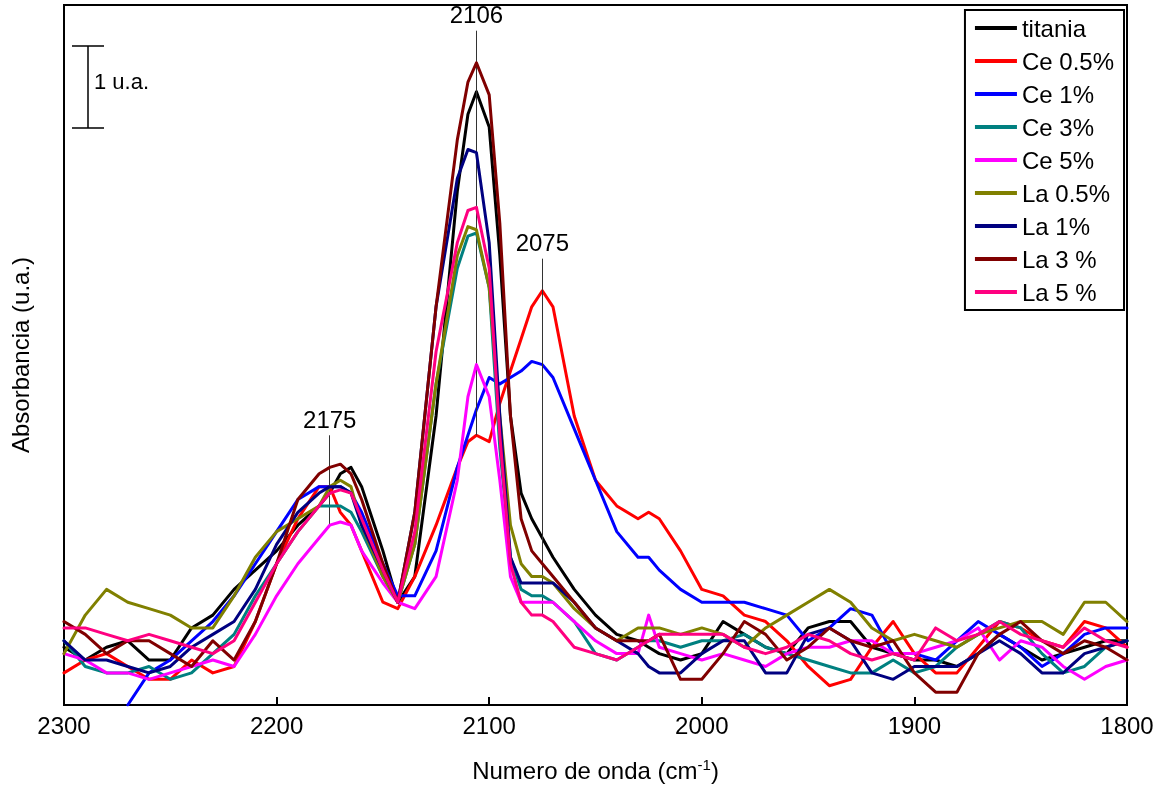 The image size is (1162, 793). What do you see at coordinates (1057, 160) in the screenshot?
I see `legend-label: Ce 5%` at bounding box center [1057, 160].